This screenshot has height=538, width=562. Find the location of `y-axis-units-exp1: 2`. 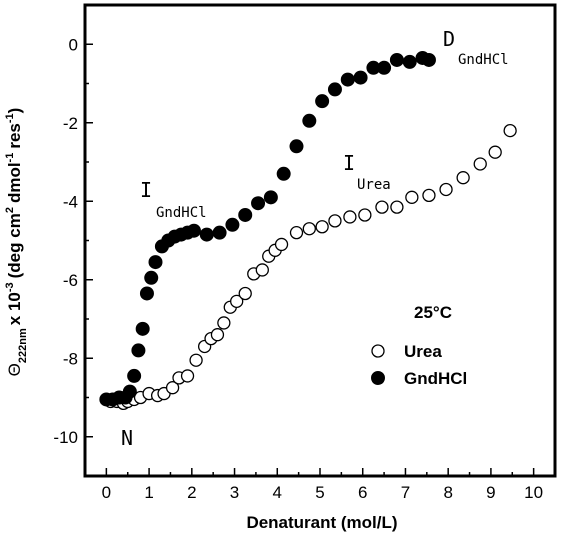

y-axis-units-exp1: 2 is located at coordinates (10, 210).